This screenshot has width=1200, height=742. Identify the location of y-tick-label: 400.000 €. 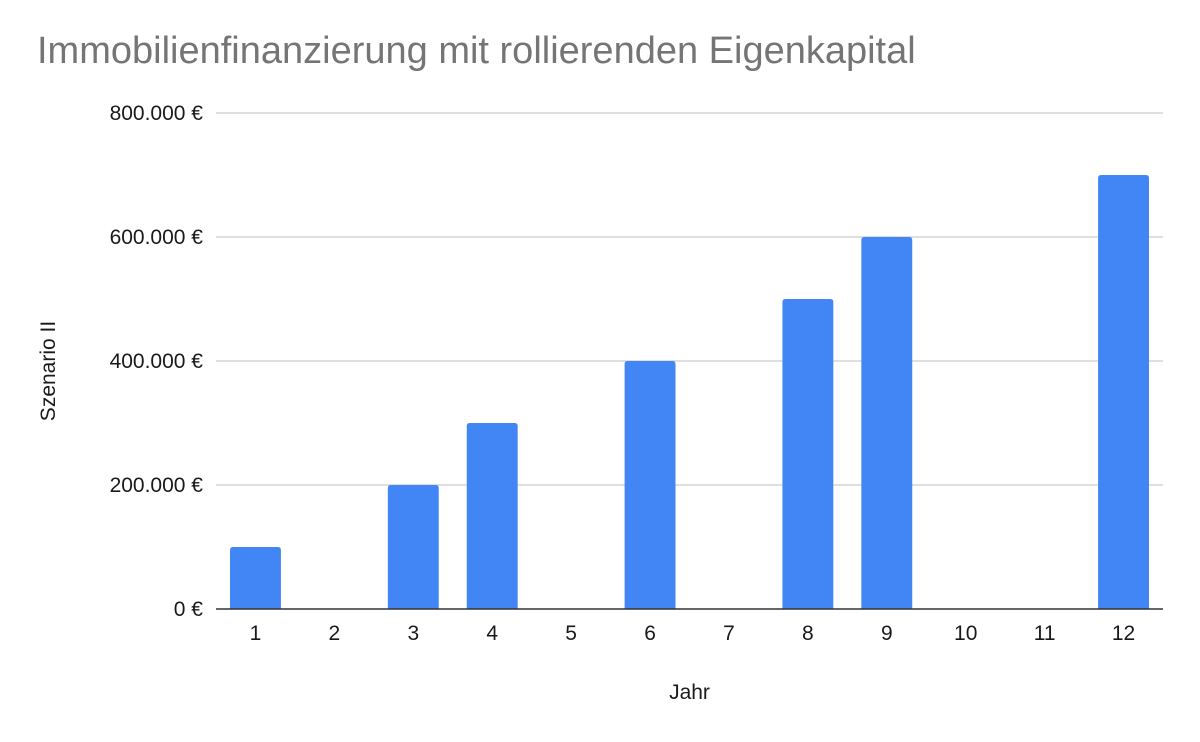
(157, 361).